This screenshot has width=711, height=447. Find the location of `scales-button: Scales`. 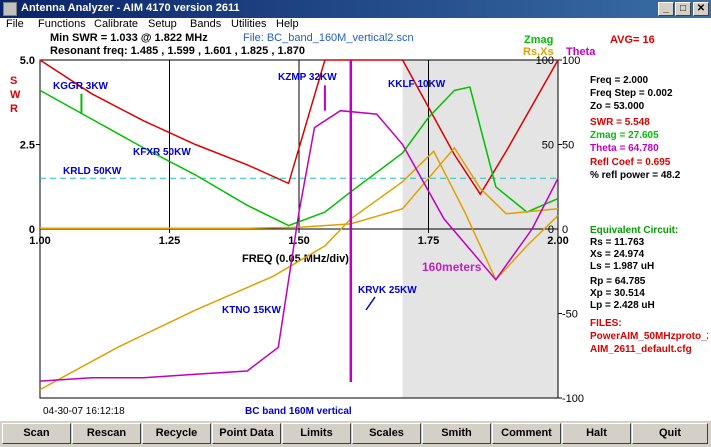

scales-button: Scales is located at coordinates (386, 433).